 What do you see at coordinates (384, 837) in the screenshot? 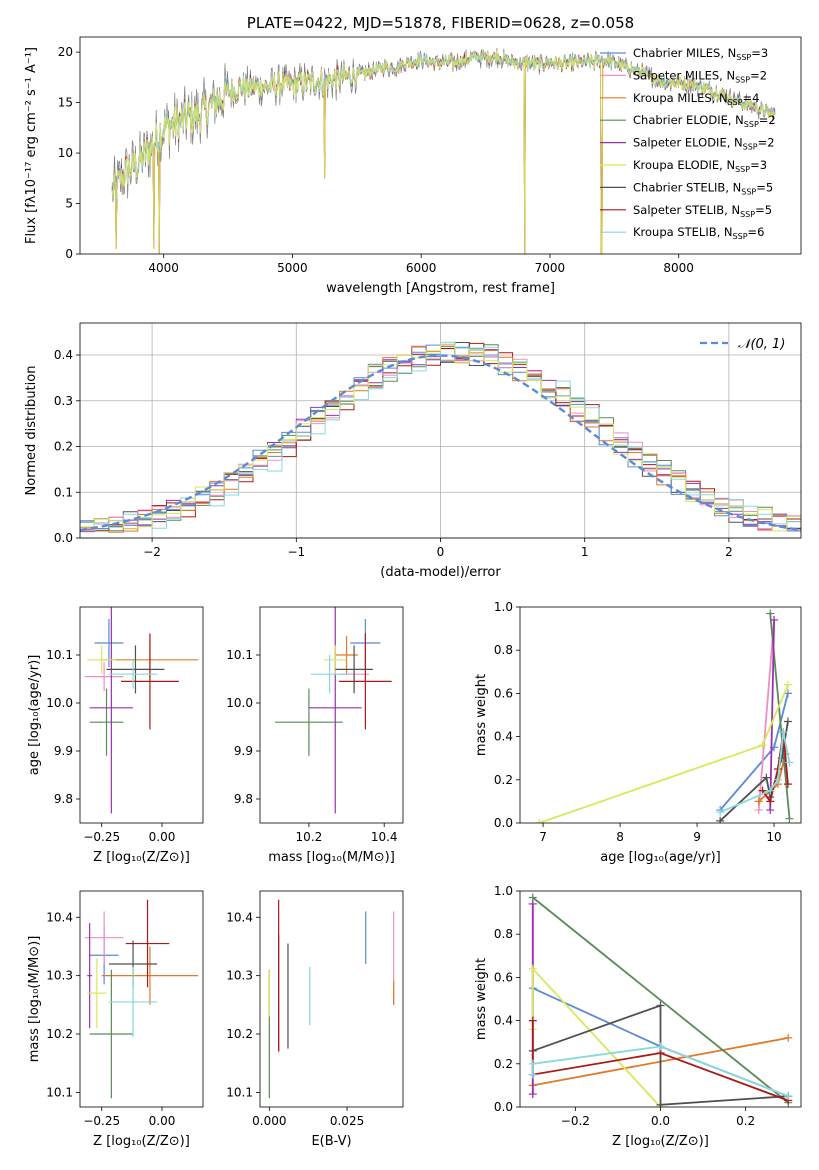
I see `x-tick-label: 10.4` at bounding box center [384, 837].